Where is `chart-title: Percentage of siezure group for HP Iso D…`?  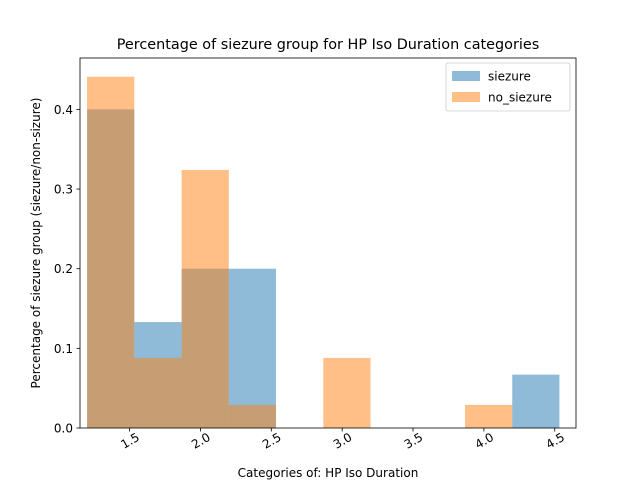 chart-title: Percentage of siezure group for HP Iso D… is located at coordinates (328, 45).